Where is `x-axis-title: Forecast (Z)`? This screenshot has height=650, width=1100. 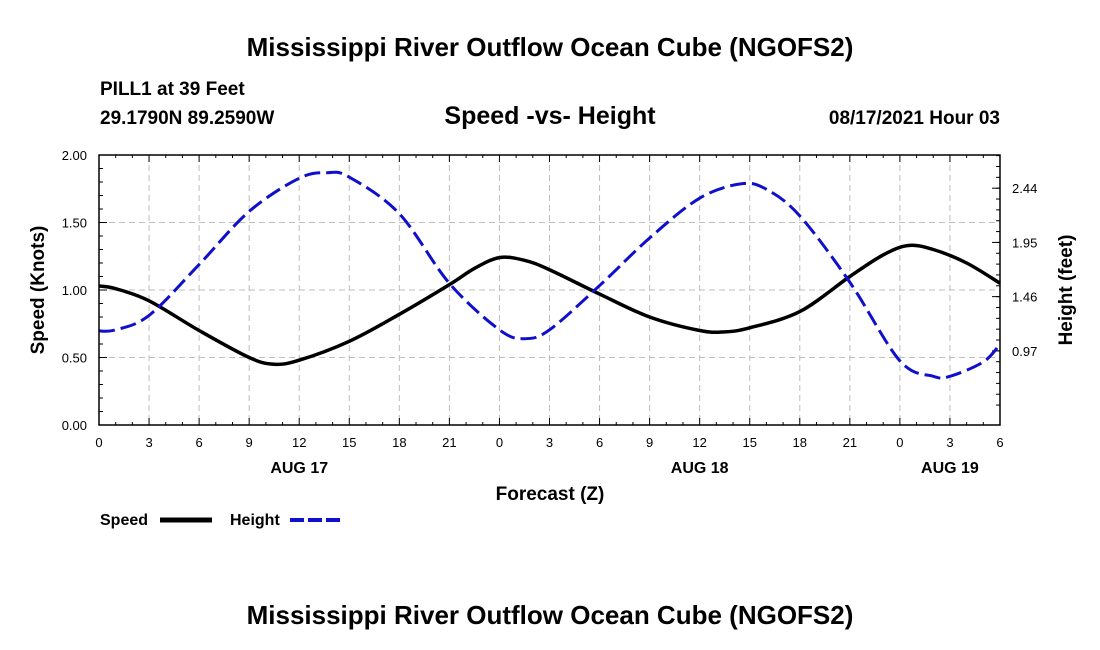
x-axis-title: Forecast (Z) is located at coordinates (550, 494).